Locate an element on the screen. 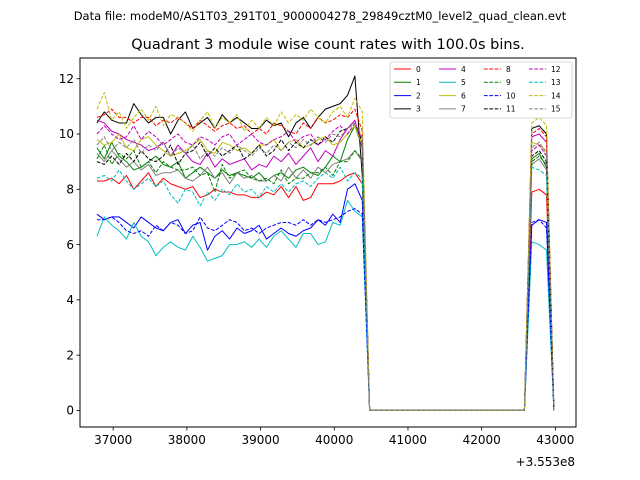 This screenshot has width=640, height=480. legend-label-5: 5 is located at coordinates (463, 82).